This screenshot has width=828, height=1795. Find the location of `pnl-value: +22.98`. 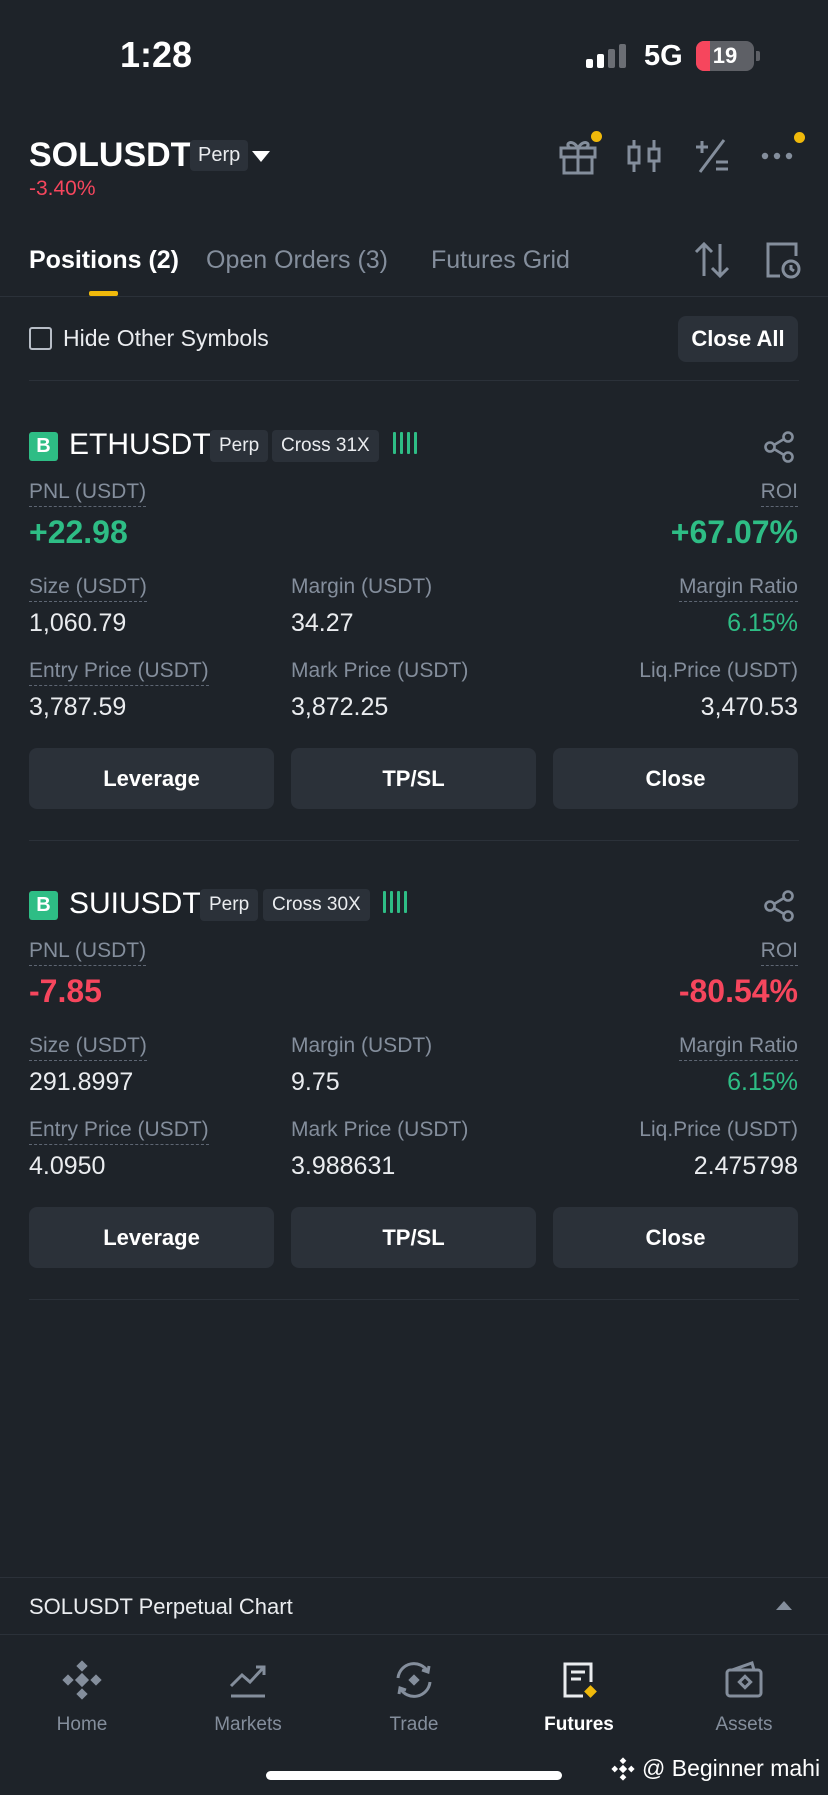

pnl-value: +22.98 is located at coordinates (78, 532).